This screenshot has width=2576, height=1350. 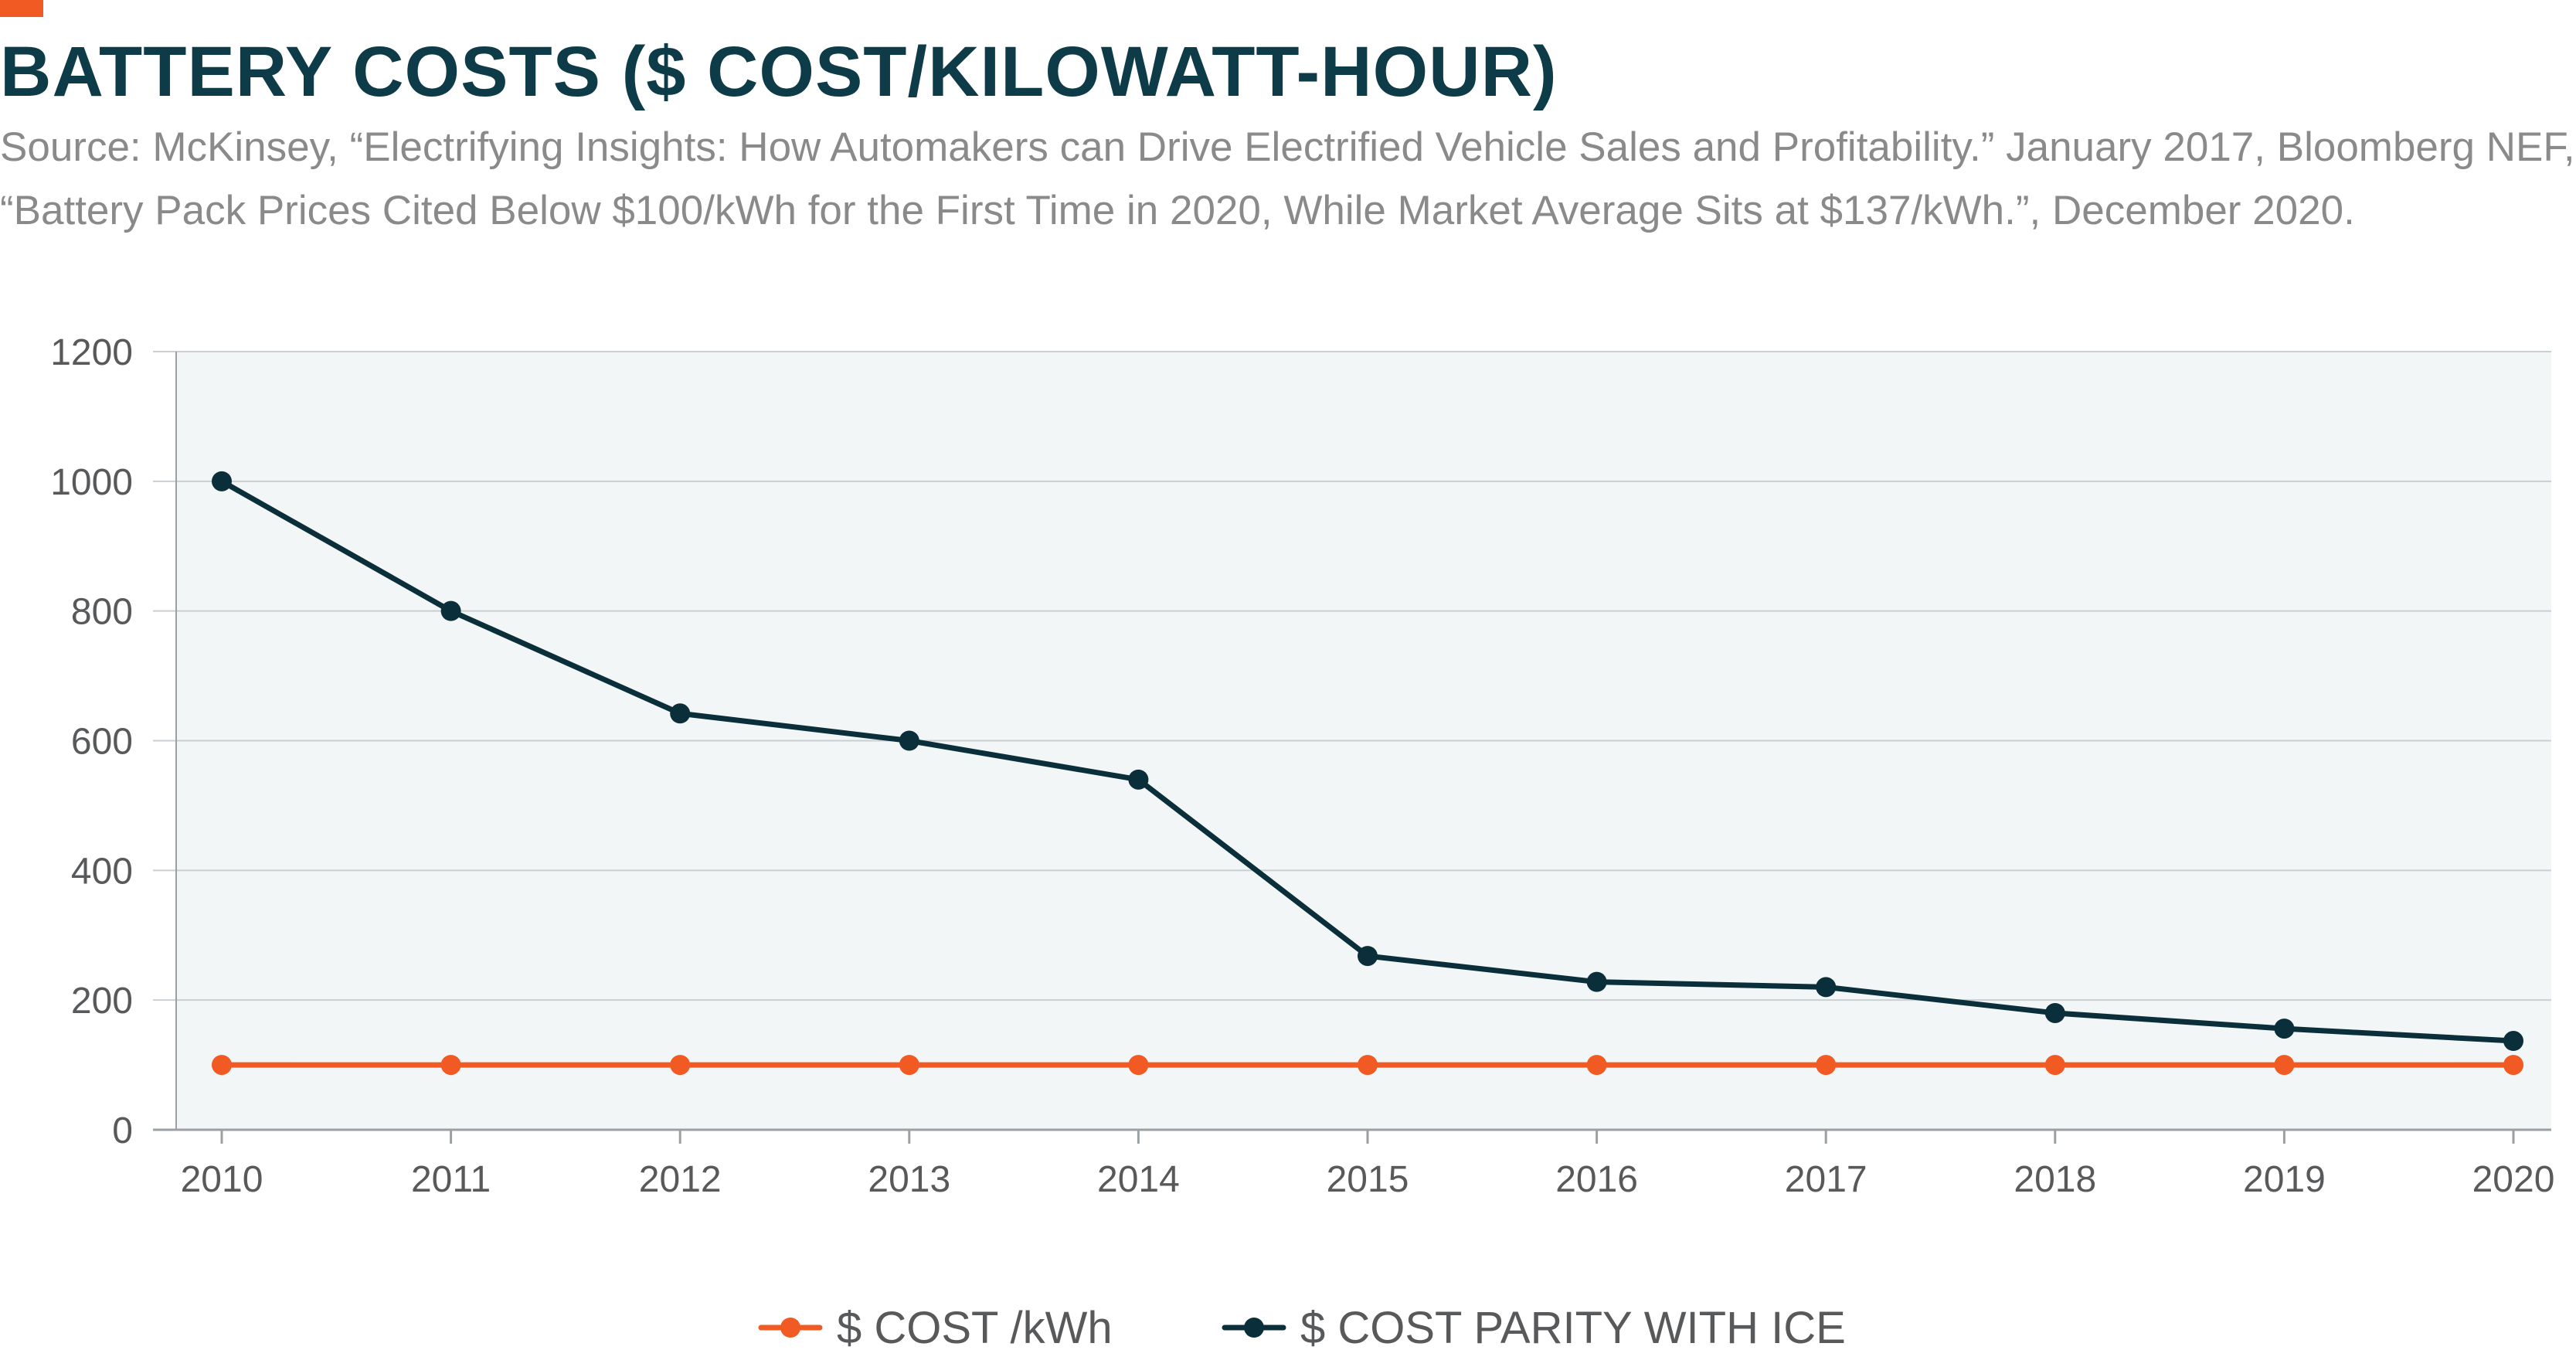 I want to click on y-tick-label: 200, so click(x=102, y=1002).